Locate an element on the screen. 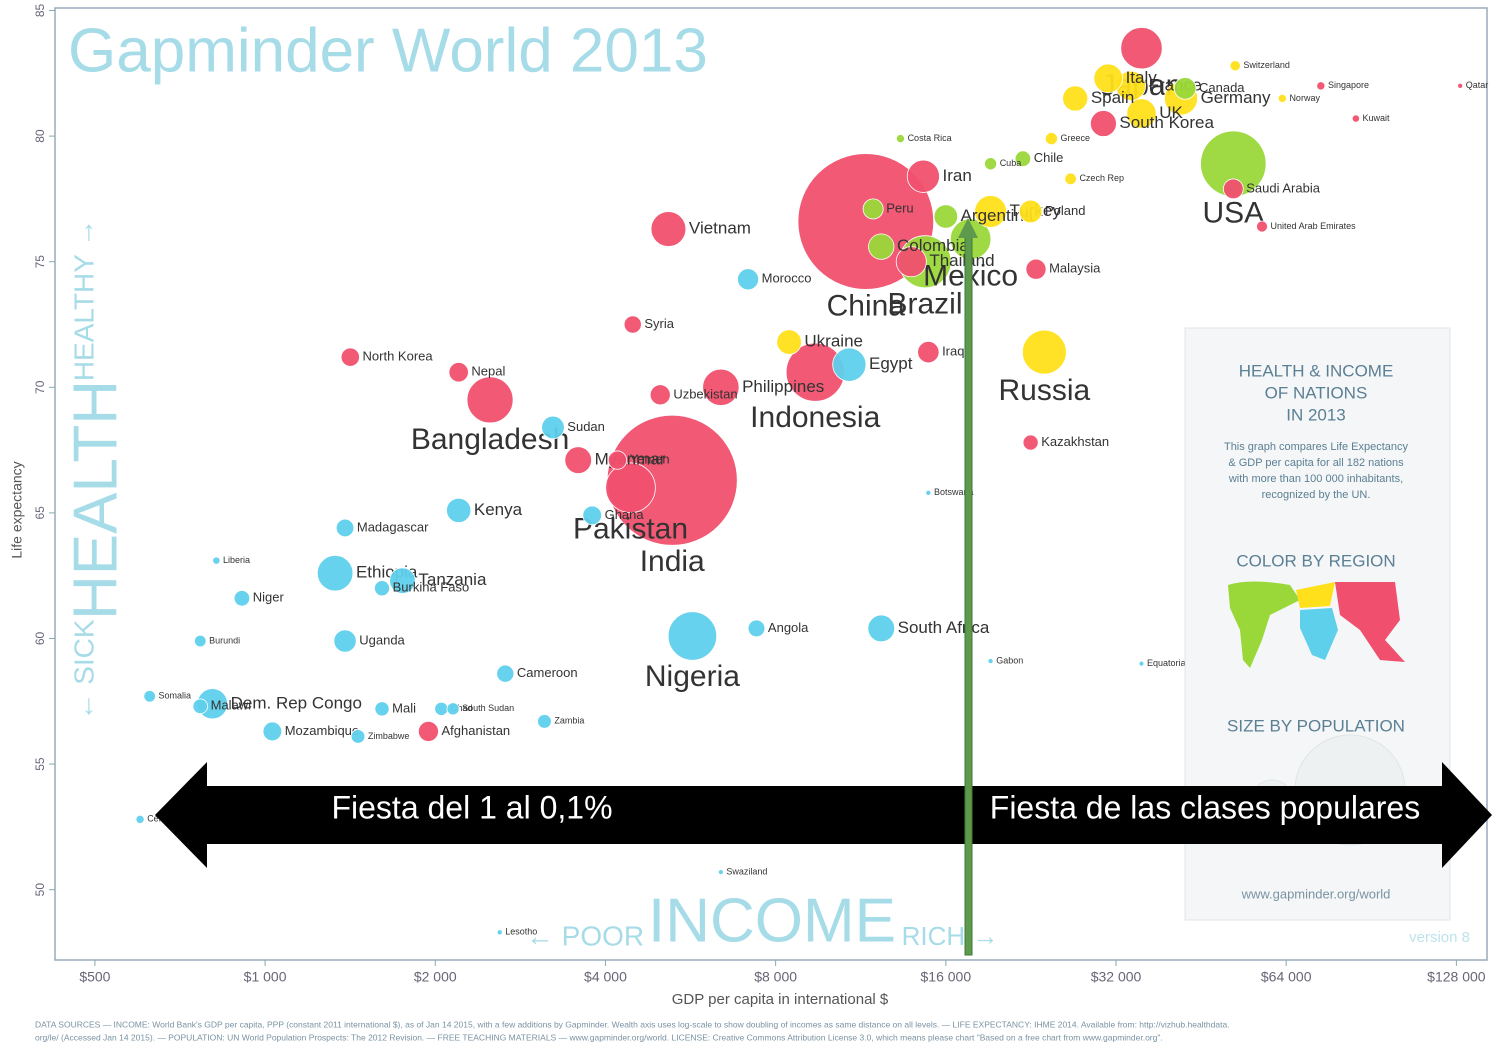  country-label: Madagascar is located at coordinates (393, 526).